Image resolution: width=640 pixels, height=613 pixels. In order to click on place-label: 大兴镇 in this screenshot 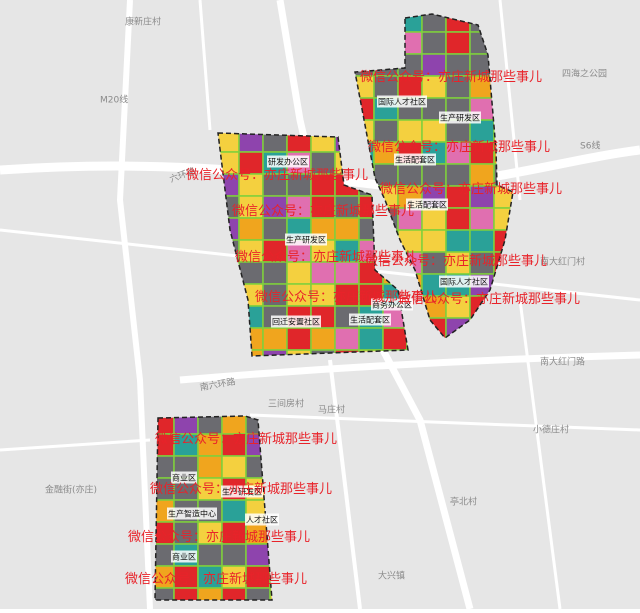, I will do `click(391, 576)`.